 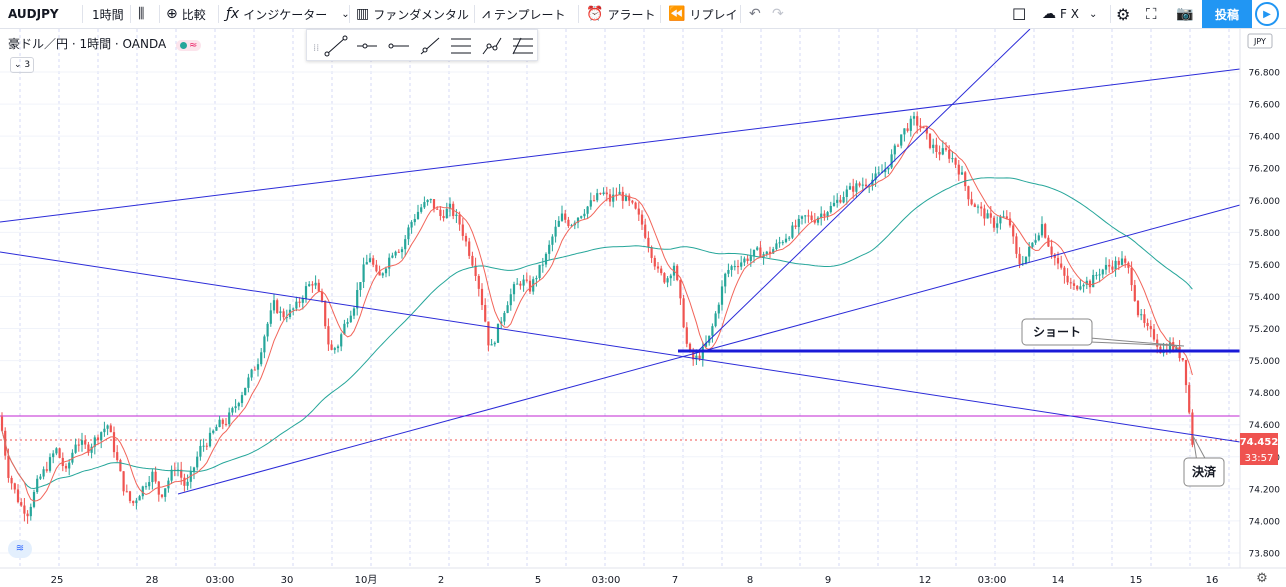 What do you see at coordinates (1265, 394) in the screenshot?
I see `y-tick-label: 74.800` at bounding box center [1265, 394].